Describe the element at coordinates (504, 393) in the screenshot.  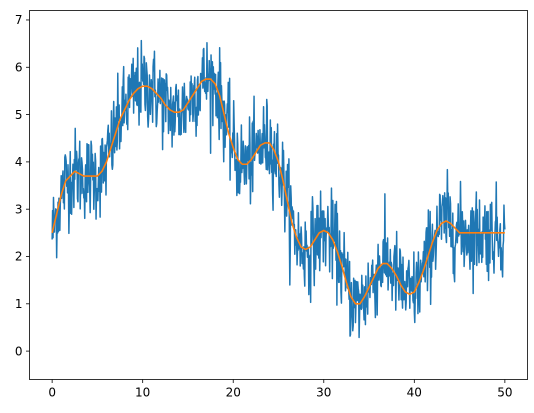
I see `x-tick-label: 50` at that location.